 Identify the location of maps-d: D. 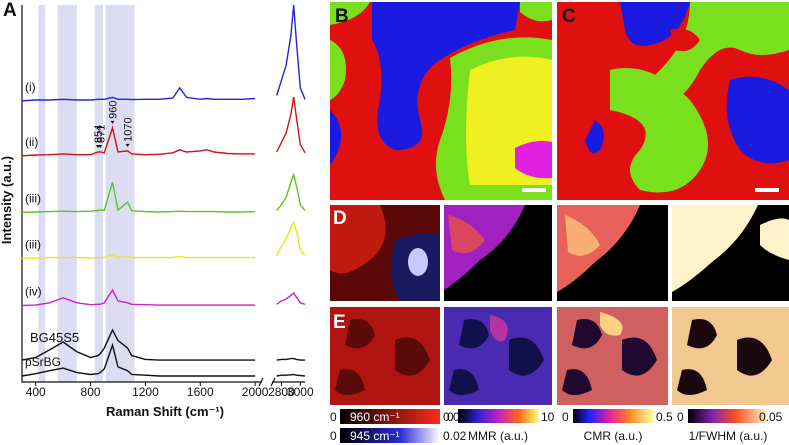
(559, 253).